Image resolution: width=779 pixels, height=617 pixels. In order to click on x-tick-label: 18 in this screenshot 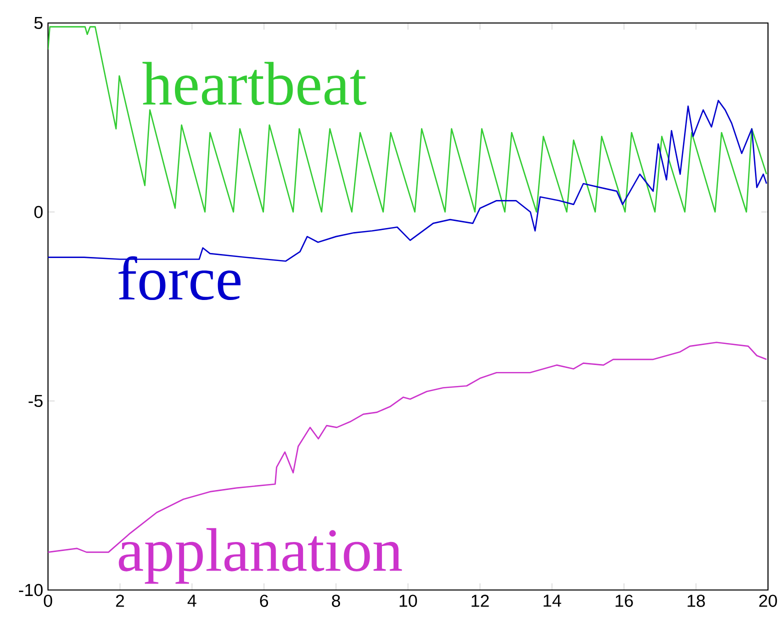, I will do `click(696, 600)`.